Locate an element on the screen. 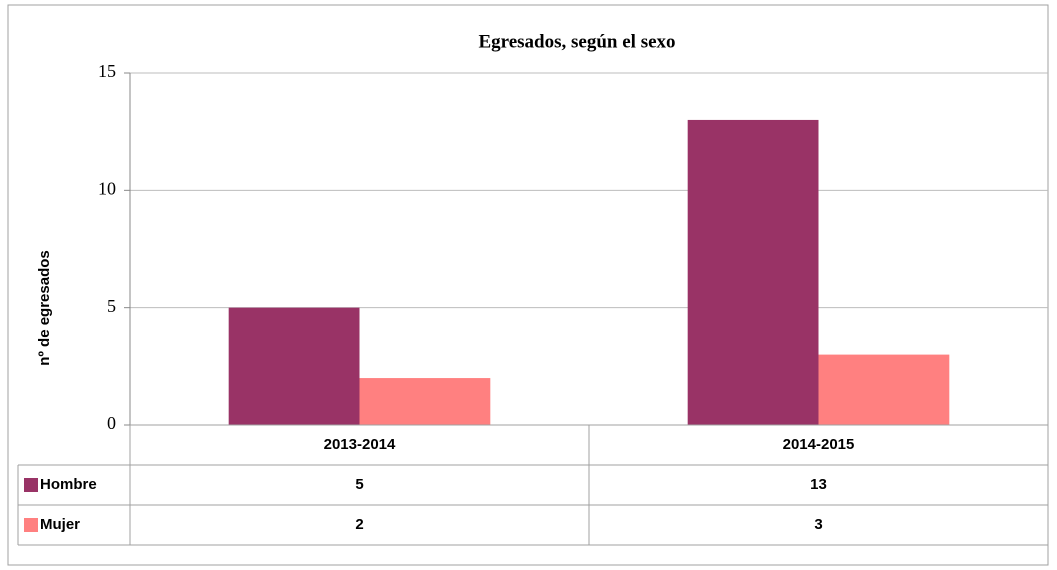 The width and height of the screenshot is (1057, 570). y-tick-label: 5 is located at coordinates (111, 306).